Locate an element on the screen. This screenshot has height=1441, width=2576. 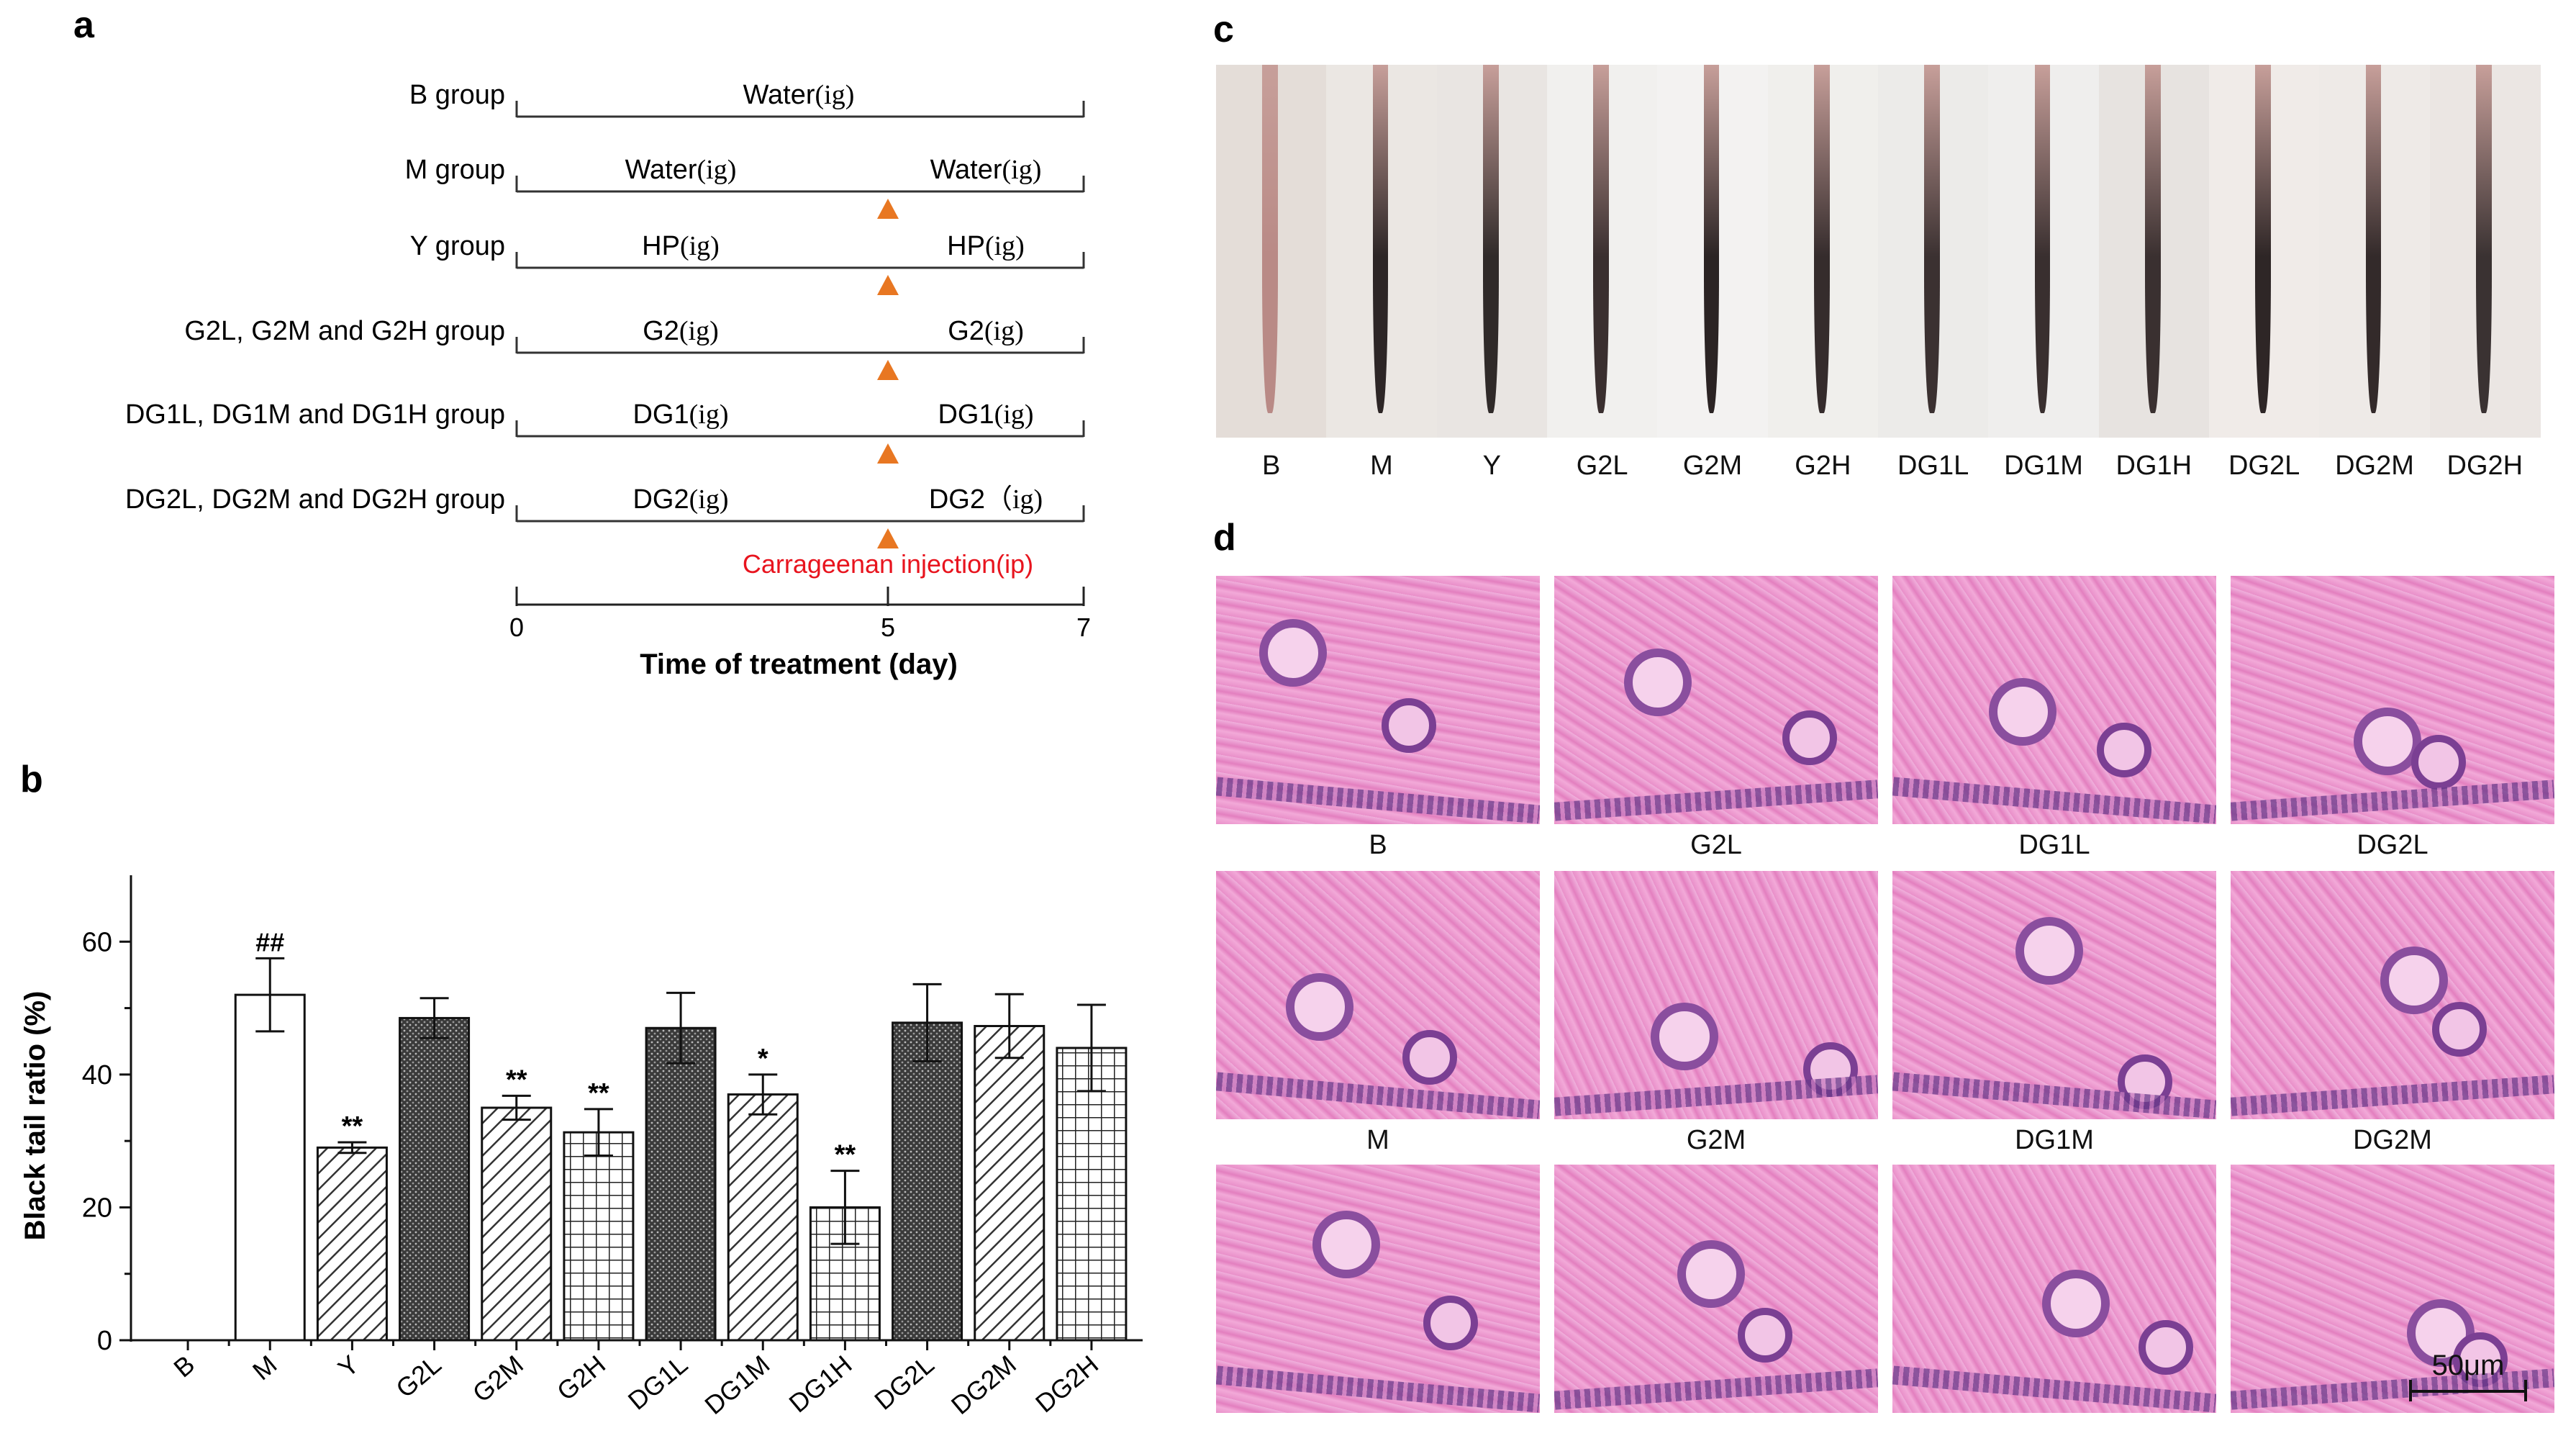
timeline-treatment-after: HP(ig) is located at coordinates (986, 246).